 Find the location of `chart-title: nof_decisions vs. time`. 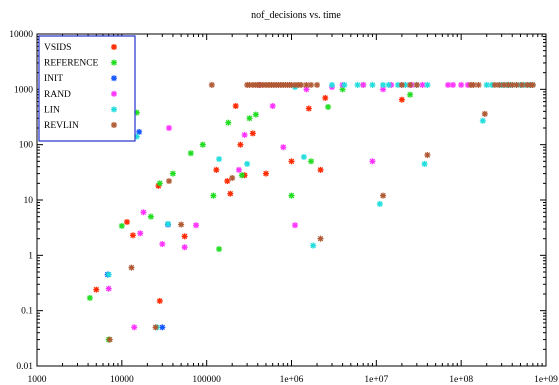

chart-title: nof_decisions vs. time is located at coordinates (296, 15).